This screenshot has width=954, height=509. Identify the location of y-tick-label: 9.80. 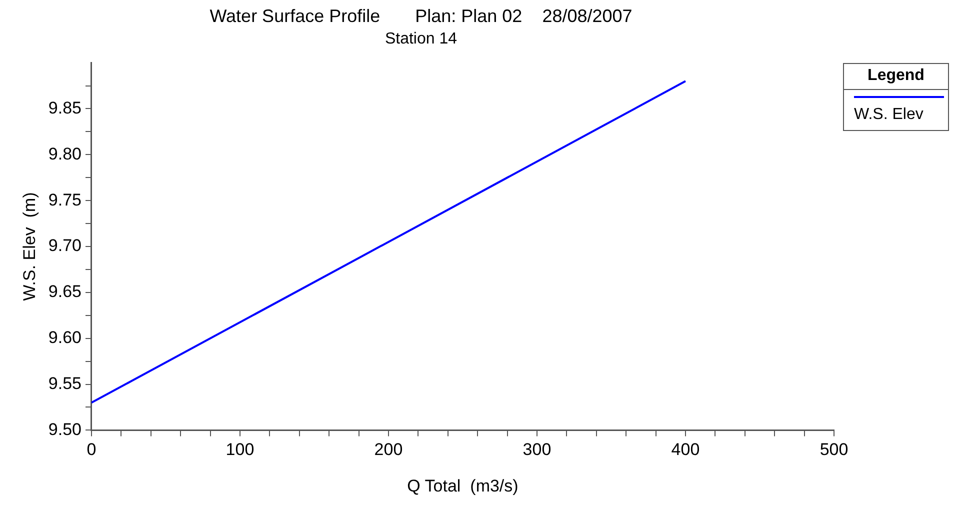
(65, 154).